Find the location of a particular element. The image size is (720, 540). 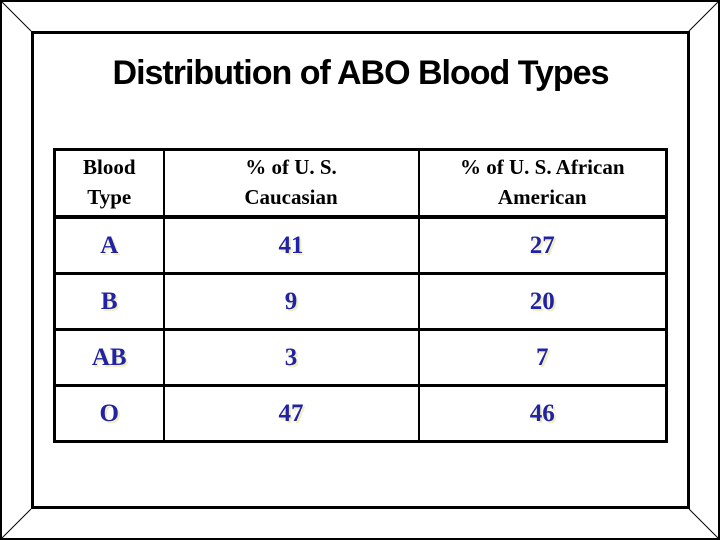

cell-african-american-a: 27 is located at coordinates (542, 245).